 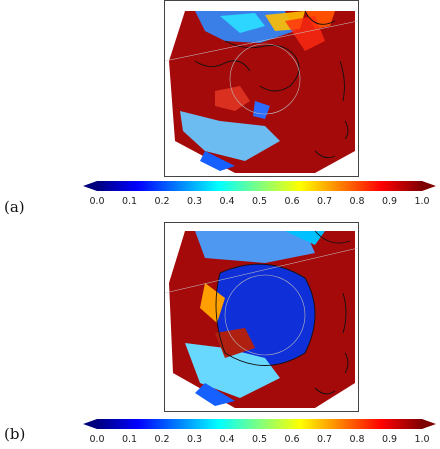 I want to click on colorbar-tick-label: 0.0, so click(x=96, y=201).